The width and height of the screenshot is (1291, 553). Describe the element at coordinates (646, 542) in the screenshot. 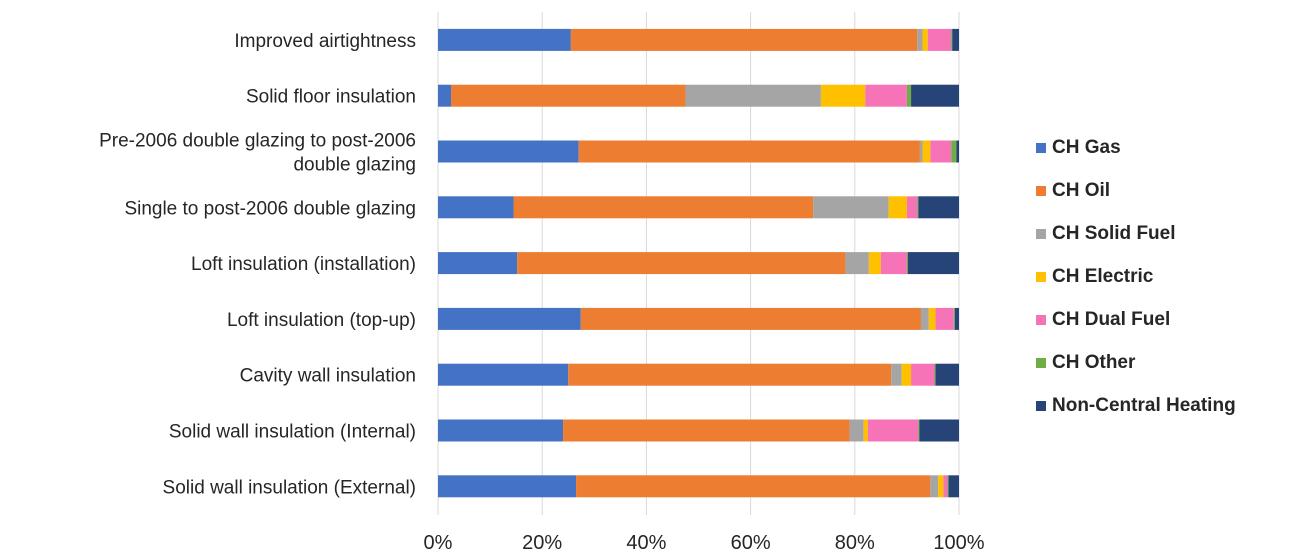

I see `x-tick-label: 40%` at that location.